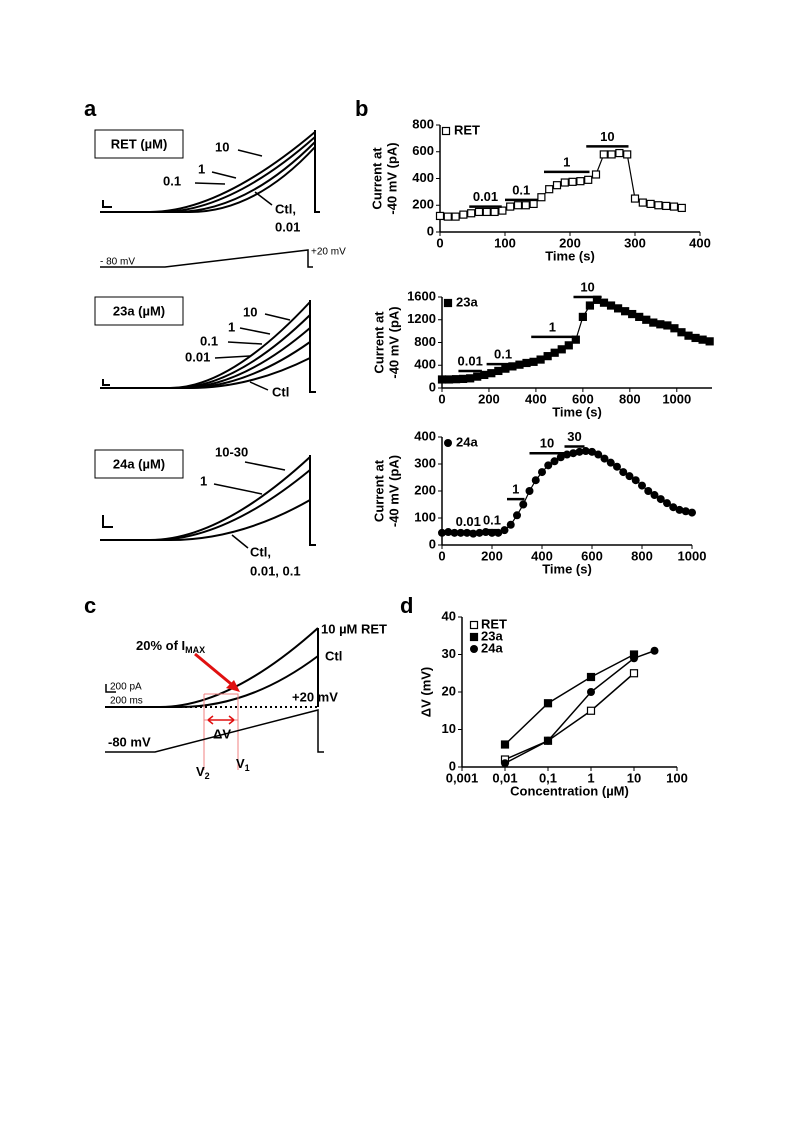 This screenshot has width=793, height=1121. What do you see at coordinates (677, 777) in the screenshot?
I see `x-tick-label: 100` at bounding box center [677, 777].